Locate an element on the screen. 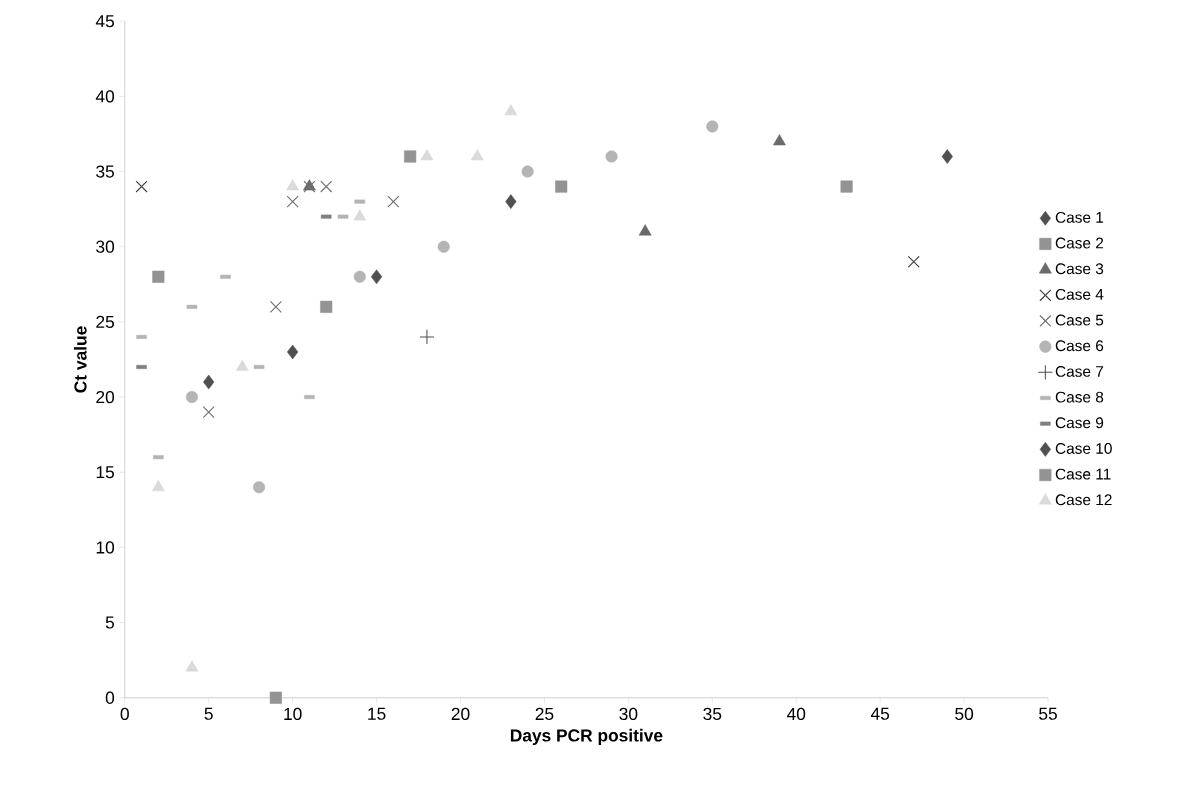 This screenshot has height=812, width=1182. x-tick-label: 40 is located at coordinates (796, 713).